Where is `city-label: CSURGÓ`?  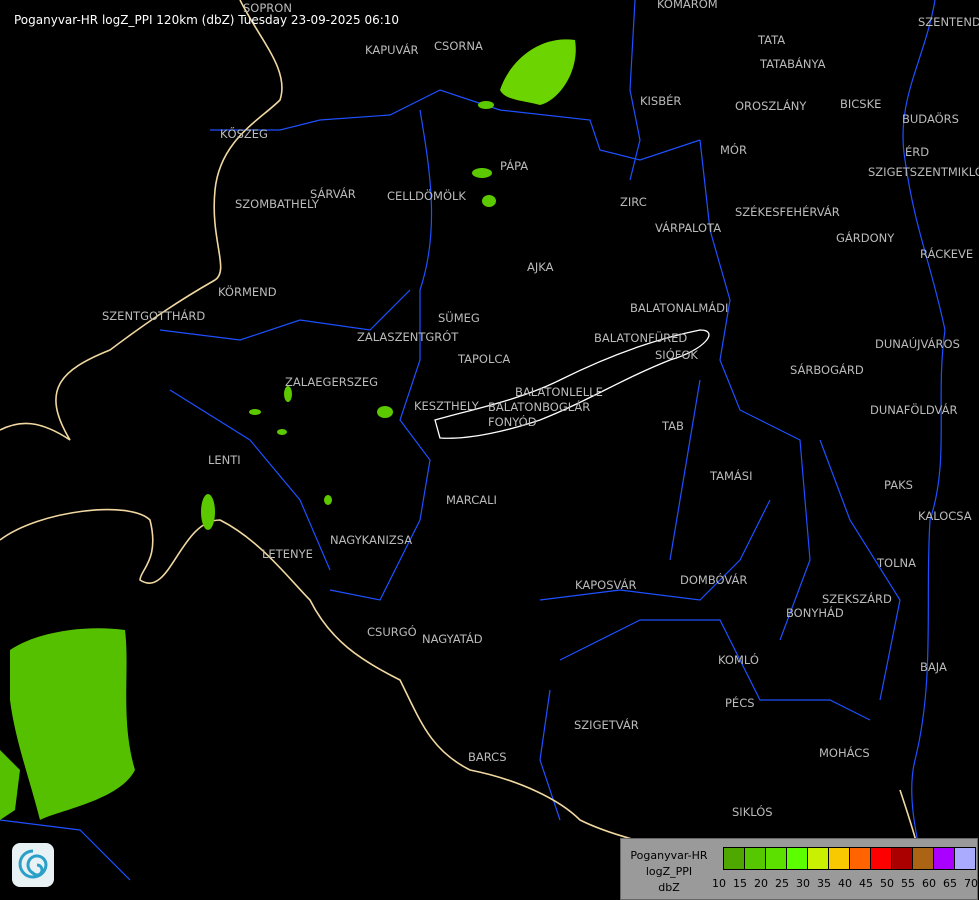 city-label: CSURGÓ is located at coordinates (392, 632).